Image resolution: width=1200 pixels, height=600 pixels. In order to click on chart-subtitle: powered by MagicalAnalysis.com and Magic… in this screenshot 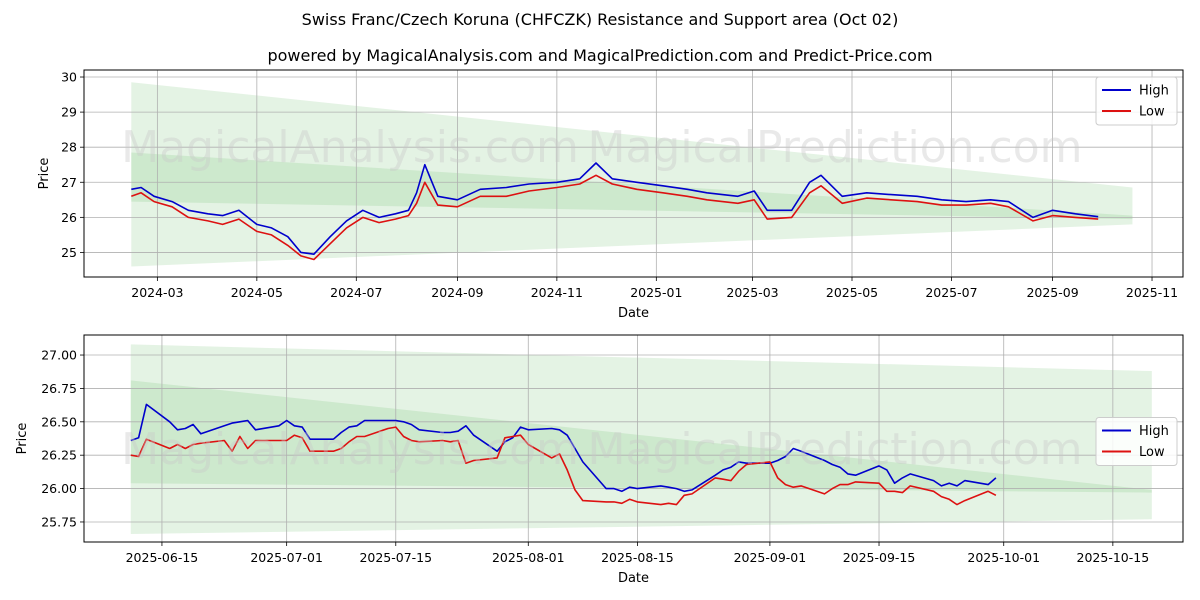, I will do `click(600, 55)`.